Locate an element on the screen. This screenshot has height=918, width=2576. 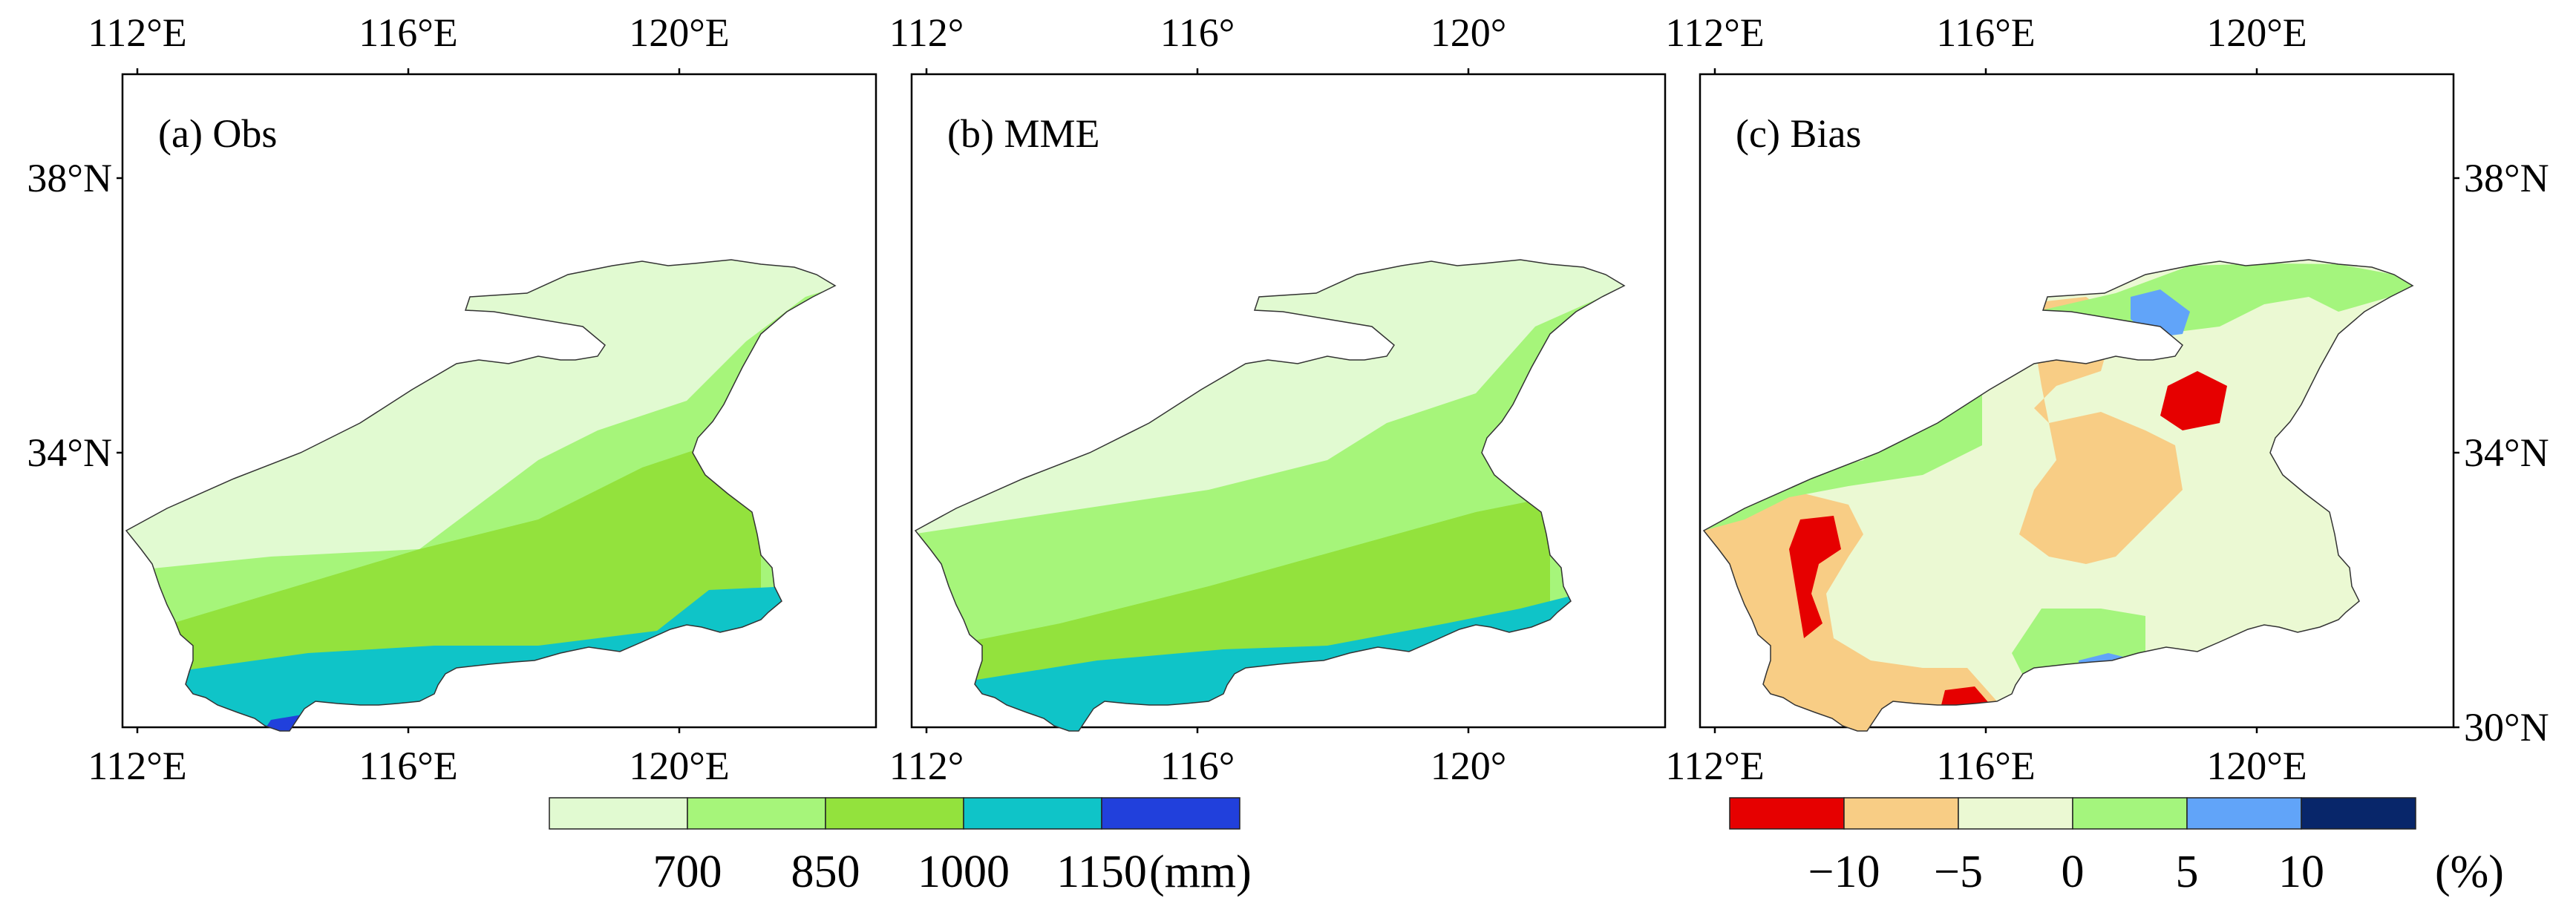
colorbar-label: 700 is located at coordinates (687, 872).